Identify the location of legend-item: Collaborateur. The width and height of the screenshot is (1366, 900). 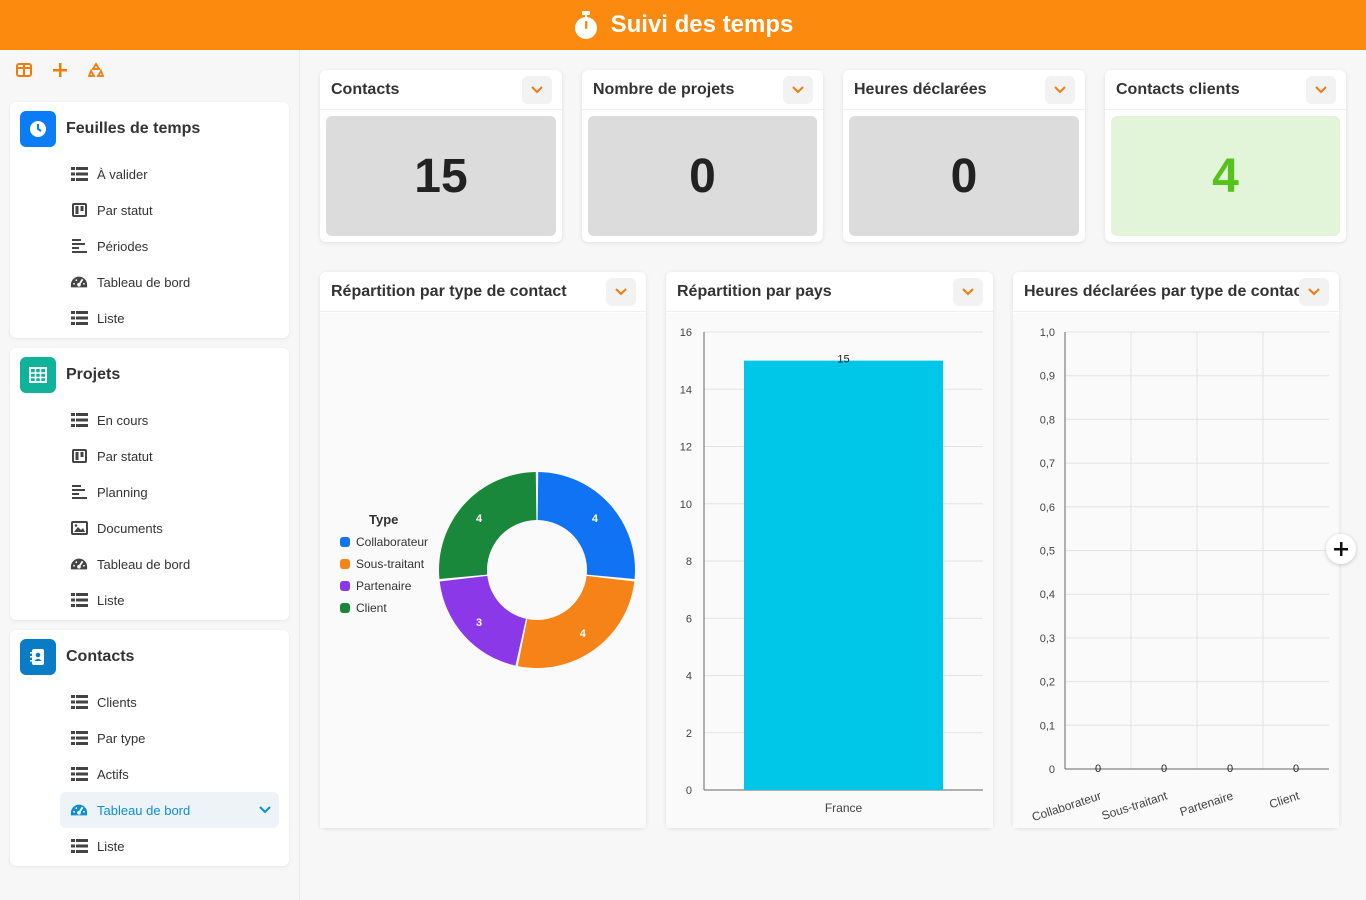
(392, 542).